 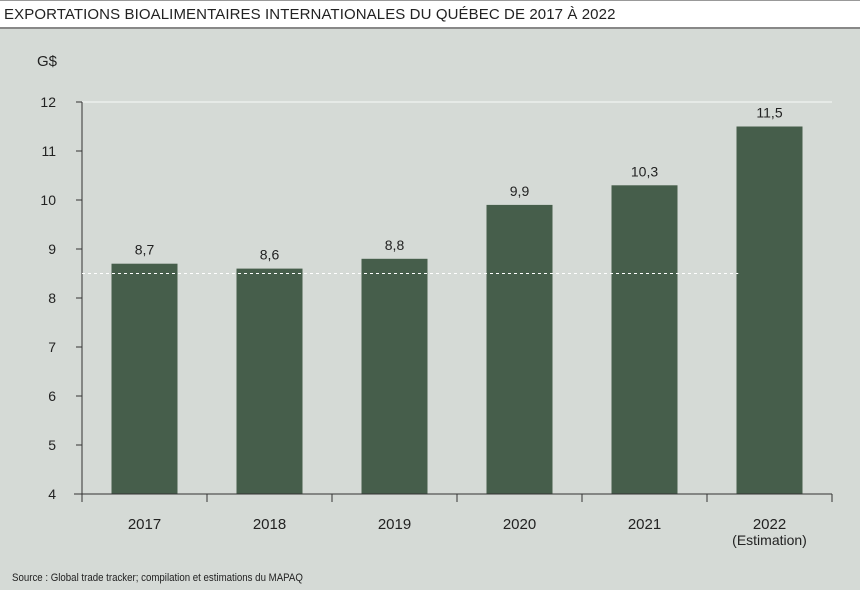 I want to click on x-tick-label: 2019, so click(x=394, y=524).